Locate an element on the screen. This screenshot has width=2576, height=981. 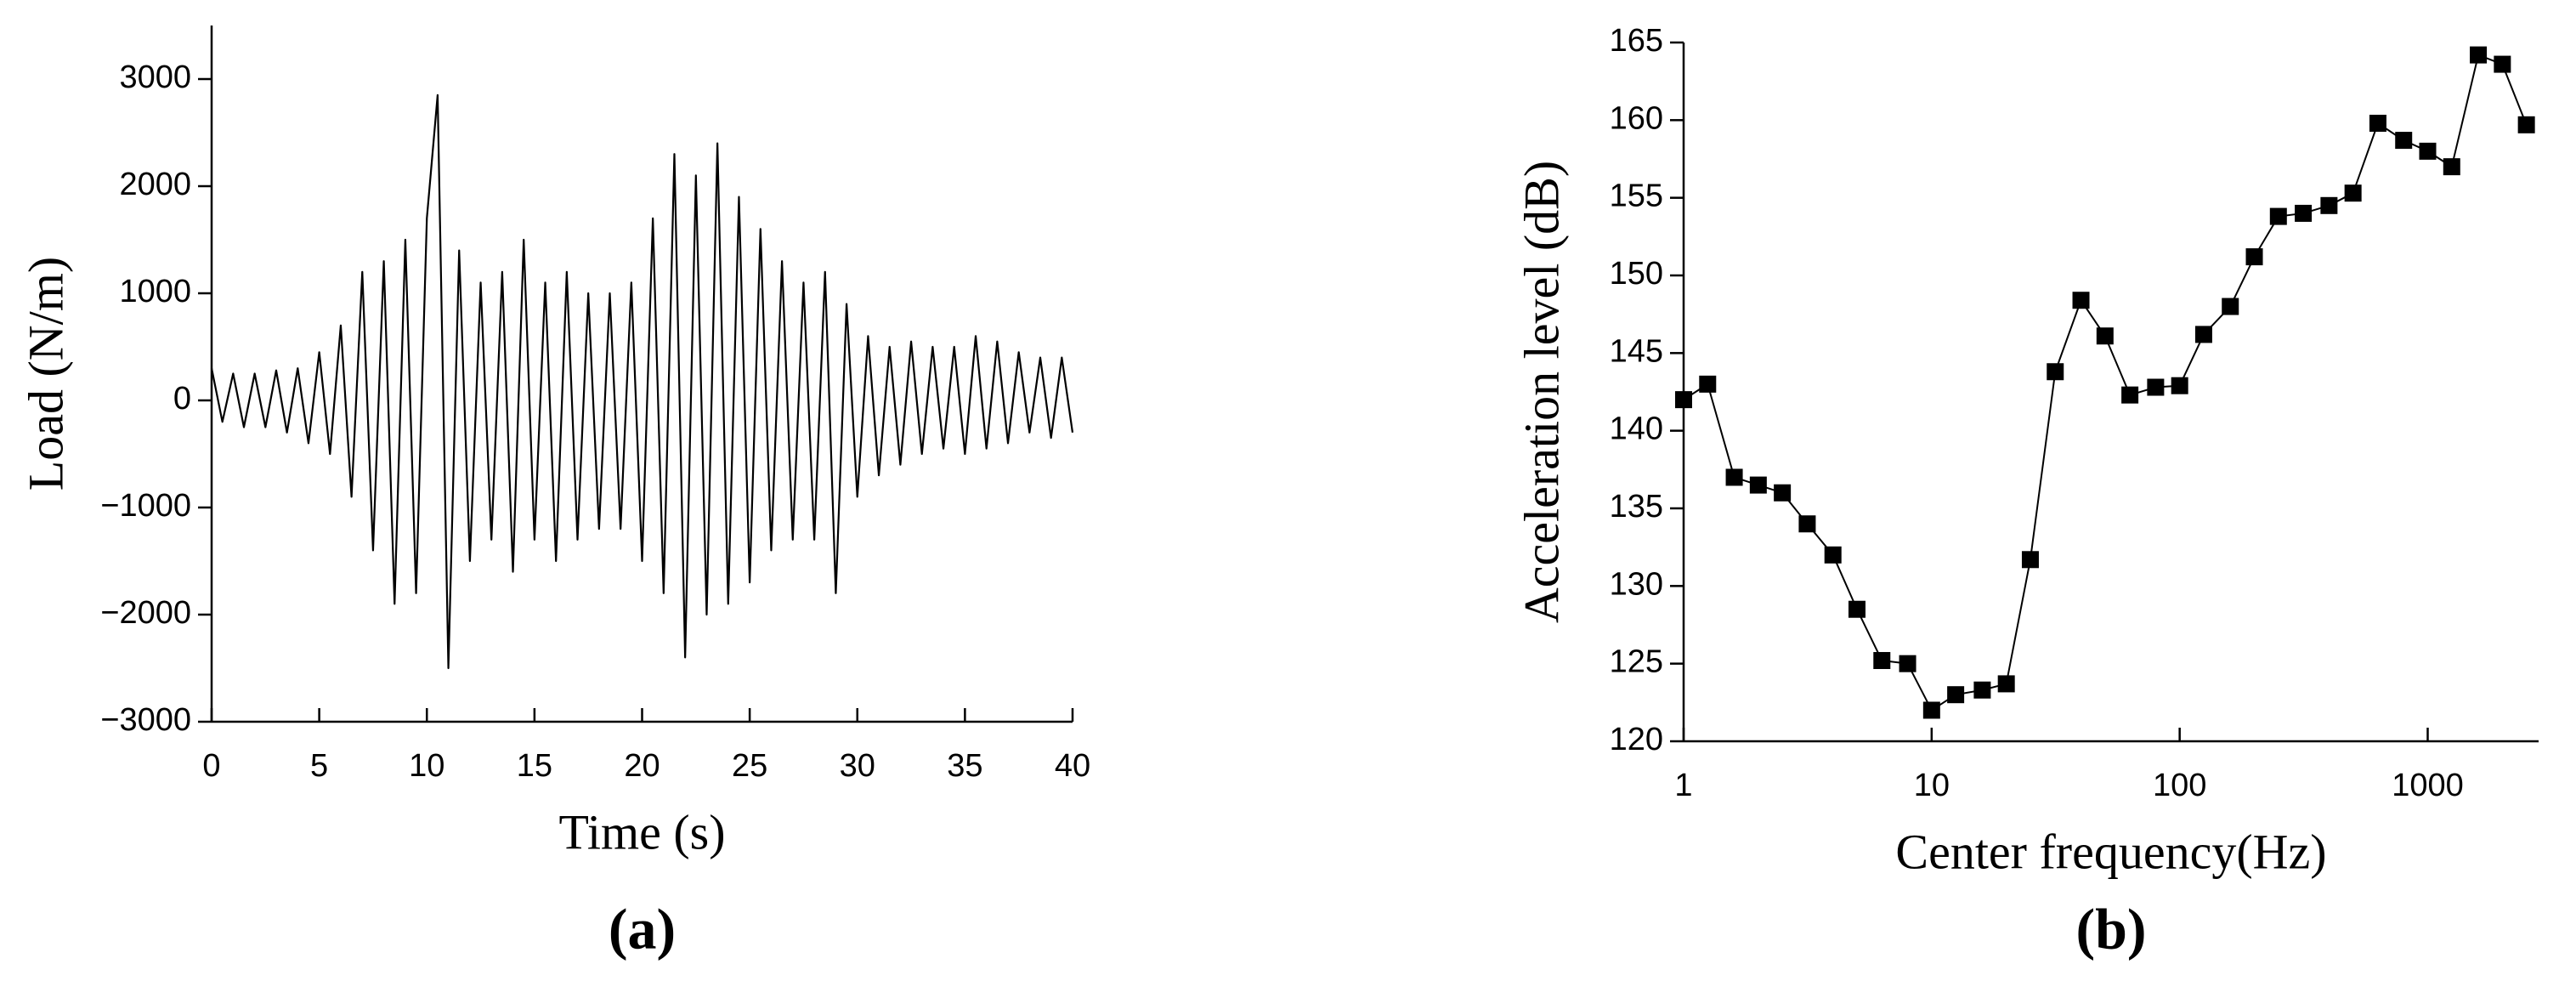
y-tick-label: −2000 is located at coordinates (145, 613).